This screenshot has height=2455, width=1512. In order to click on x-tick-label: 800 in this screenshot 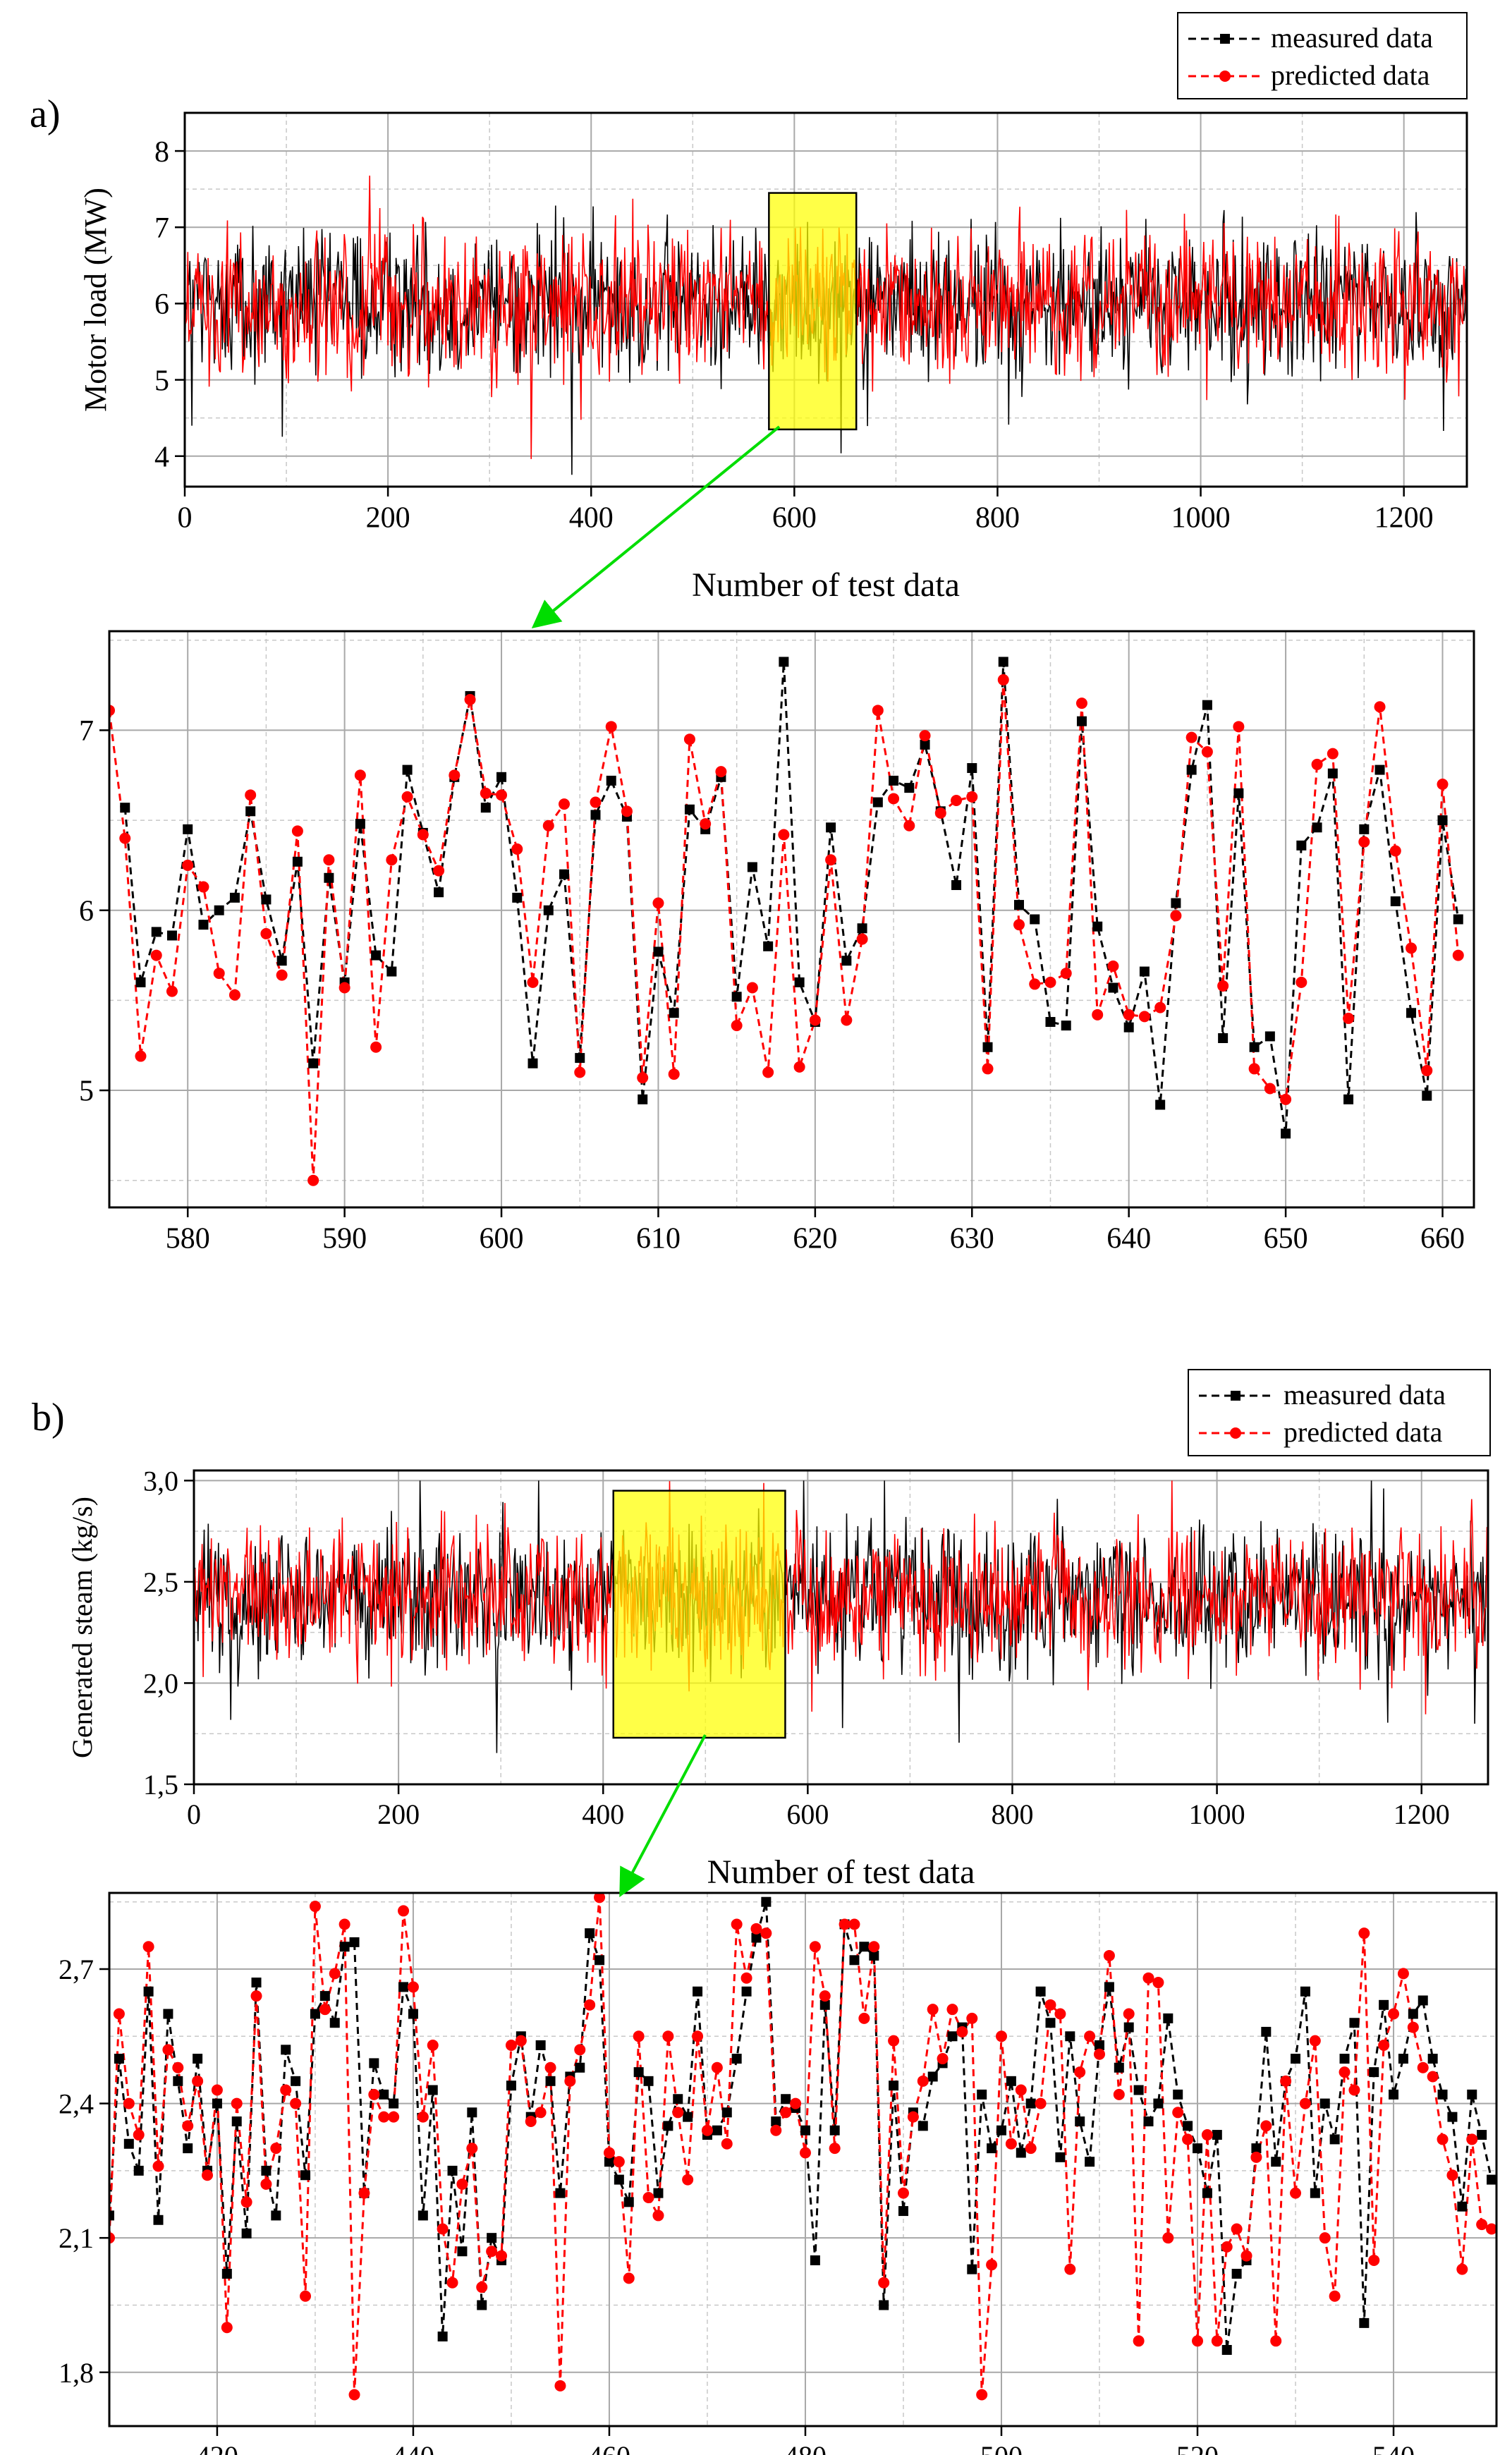, I will do `click(1012, 1814)`.